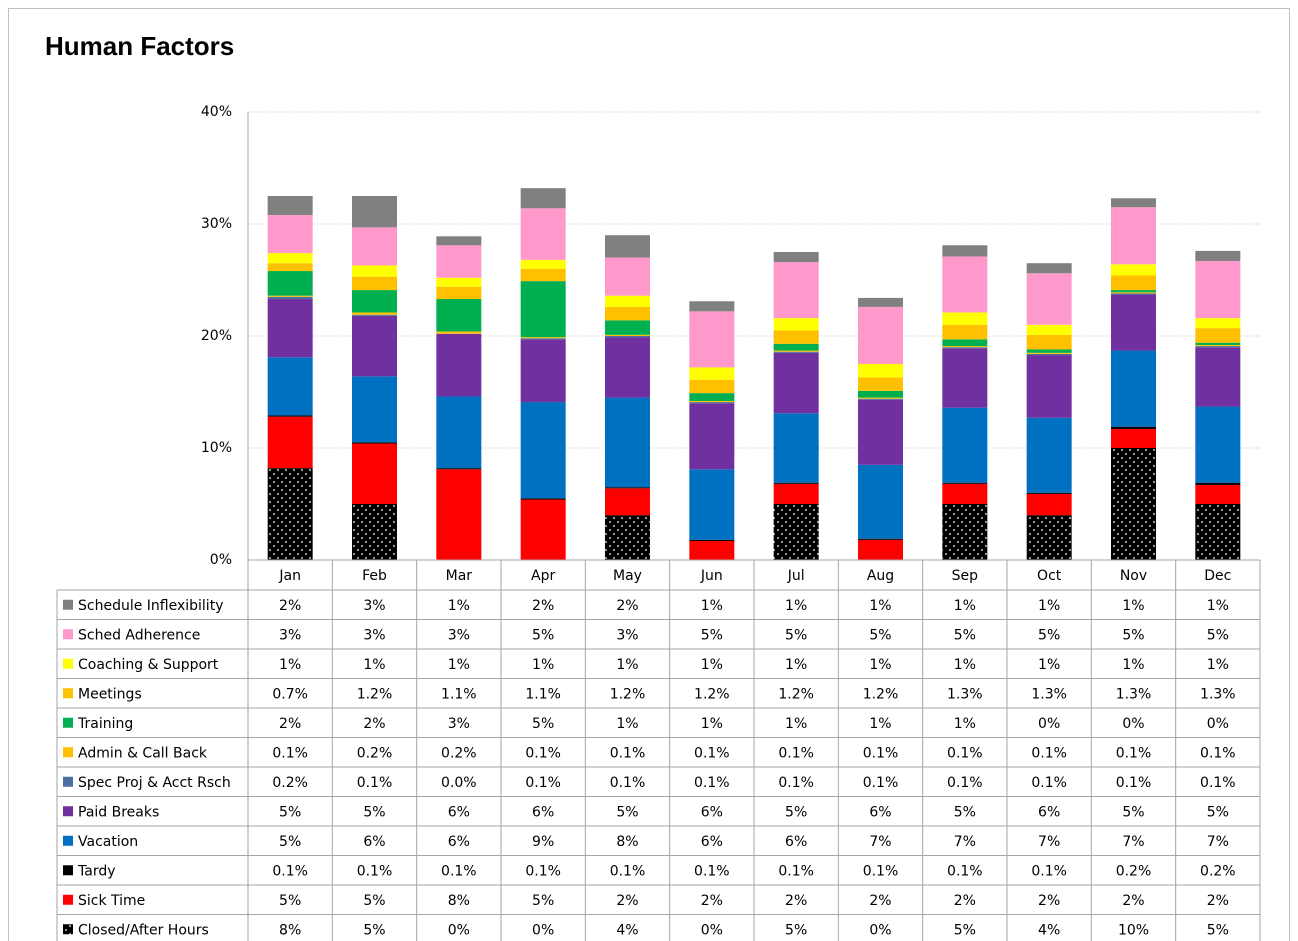 The image size is (1298, 941). Describe the element at coordinates (148, 665) in the screenshot. I see `legend-label: Coaching & Support` at that location.